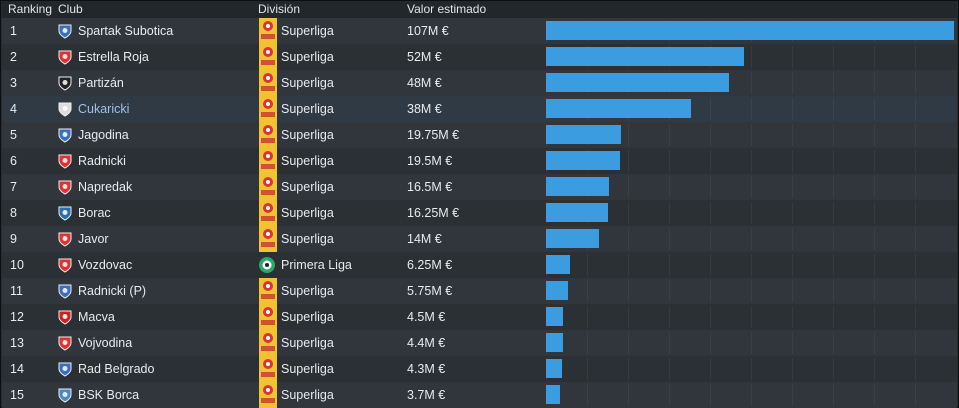 The width and height of the screenshot is (959, 408). I want to click on club-name-link: BSK Borca, so click(109, 395).